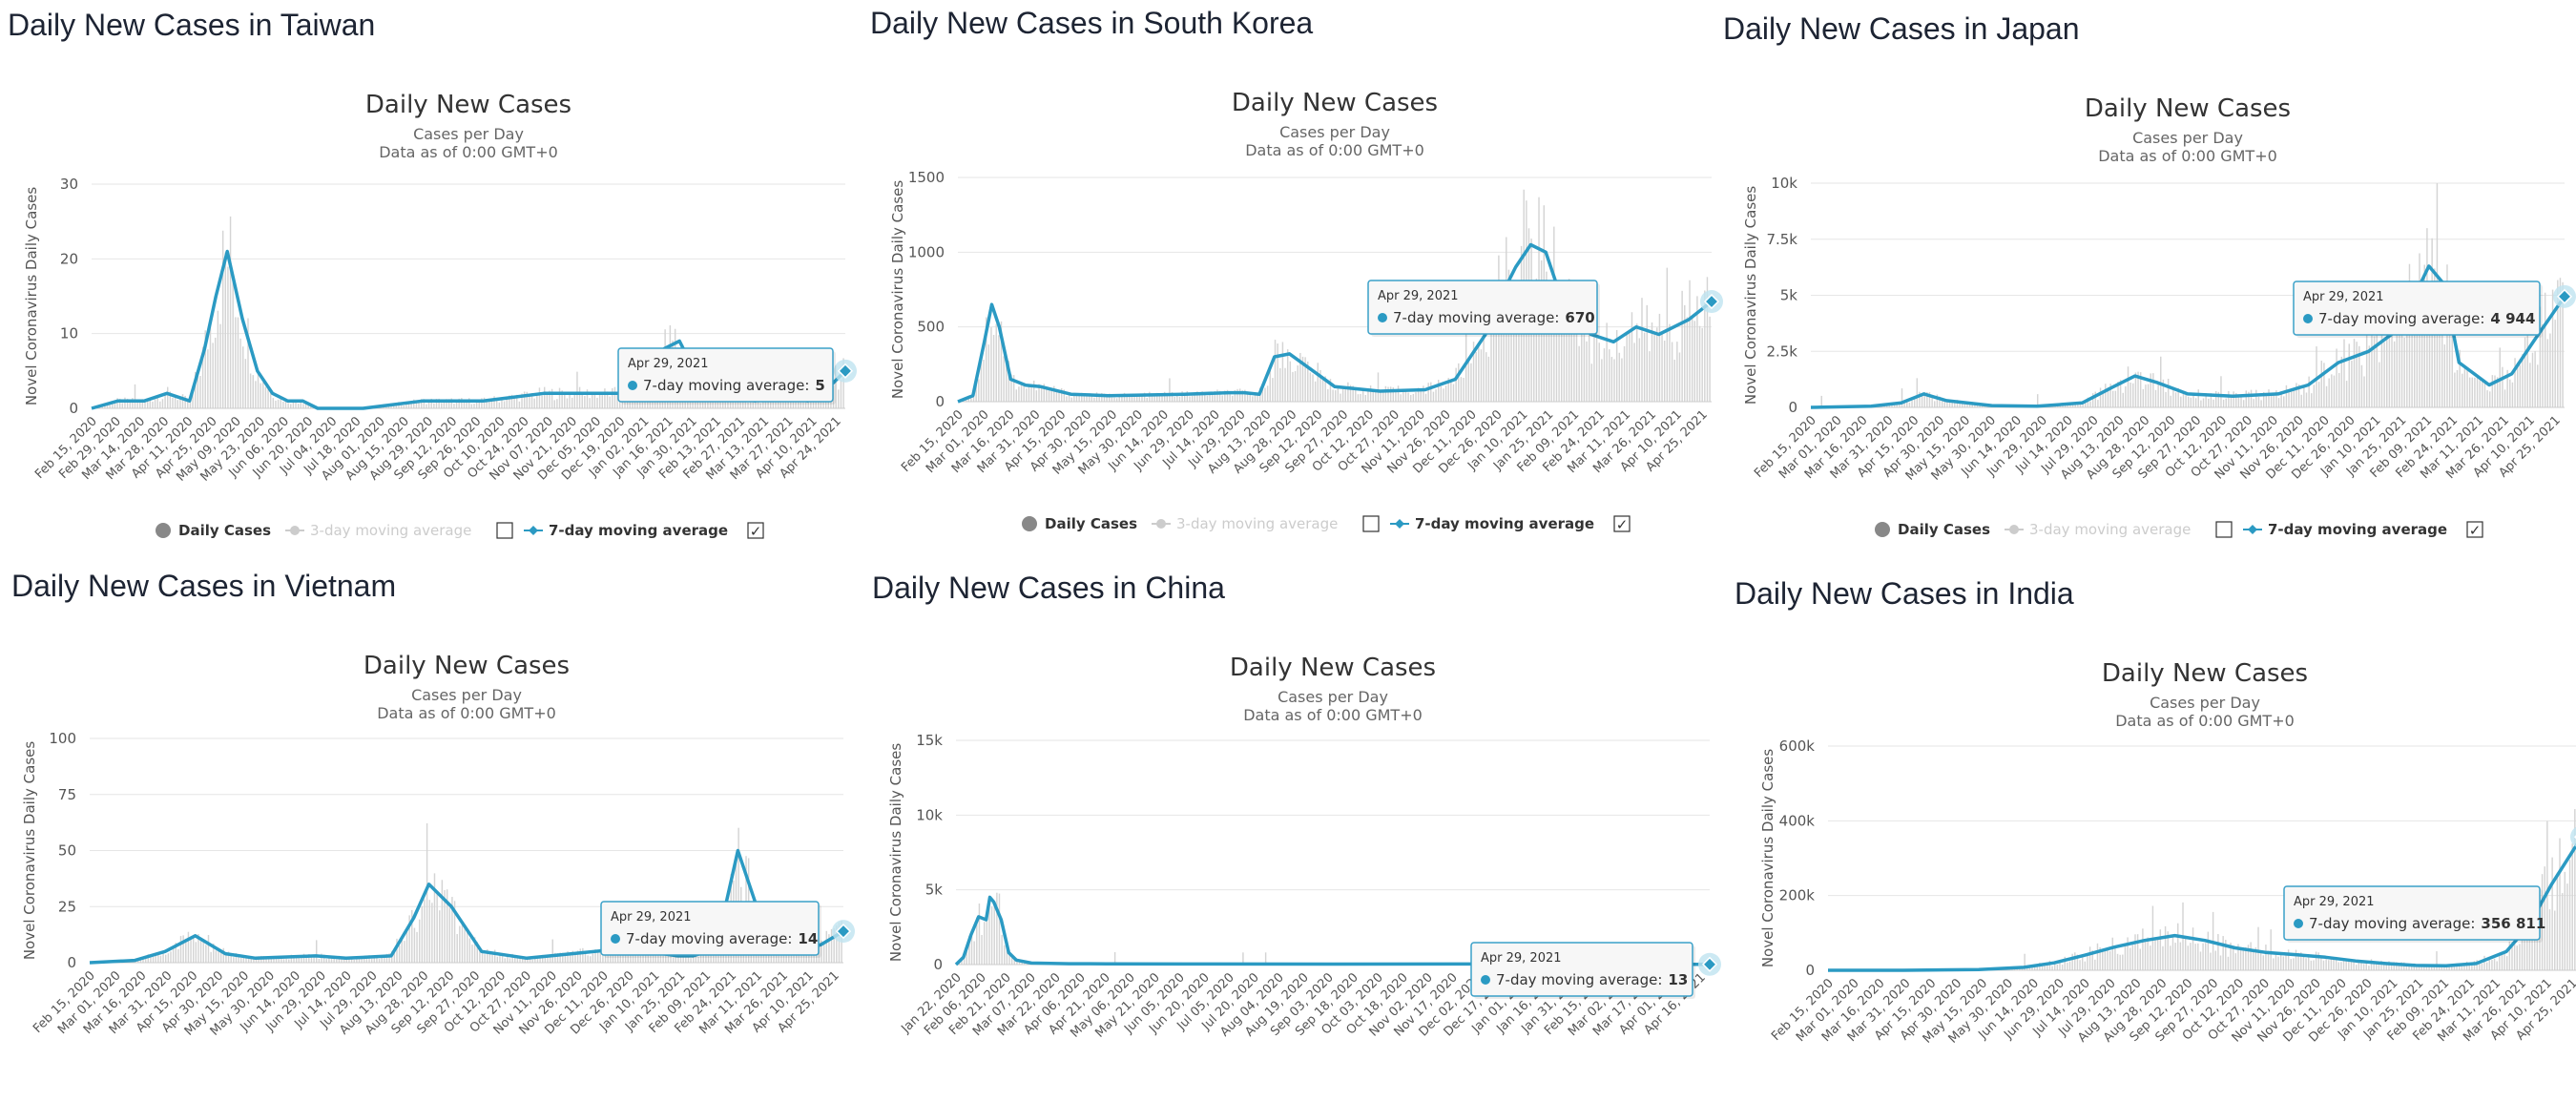 The height and width of the screenshot is (1101, 2576). What do you see at coordinates (2357, 529) in the screenshot?
I see `legend-label: 7-day moving average` at bounding box center [2357, 529].